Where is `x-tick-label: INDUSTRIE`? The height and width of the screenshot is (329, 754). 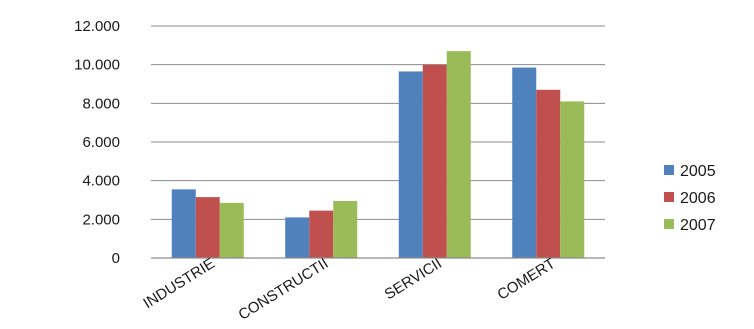
x-tick-label: INDUSTRIE is located at coordinates (179, 283).